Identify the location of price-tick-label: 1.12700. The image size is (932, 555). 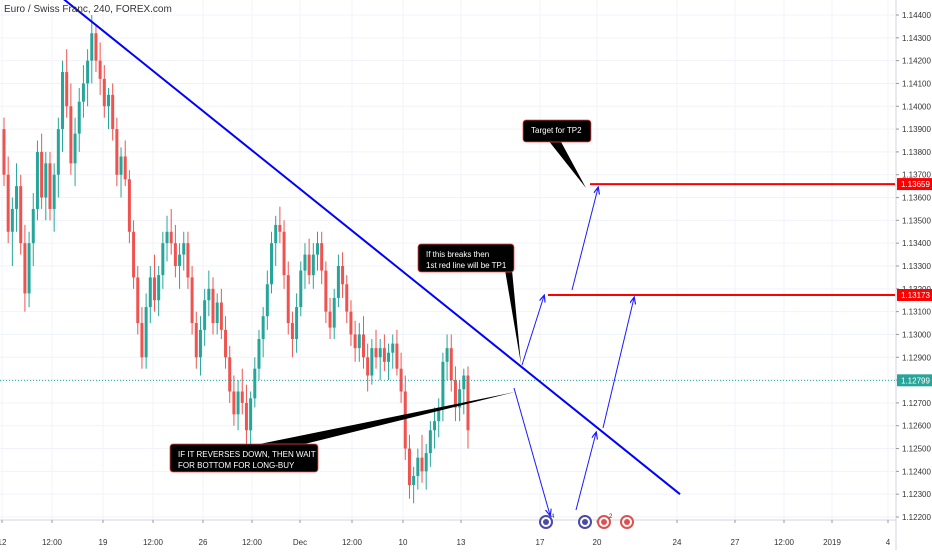
(916, 403).